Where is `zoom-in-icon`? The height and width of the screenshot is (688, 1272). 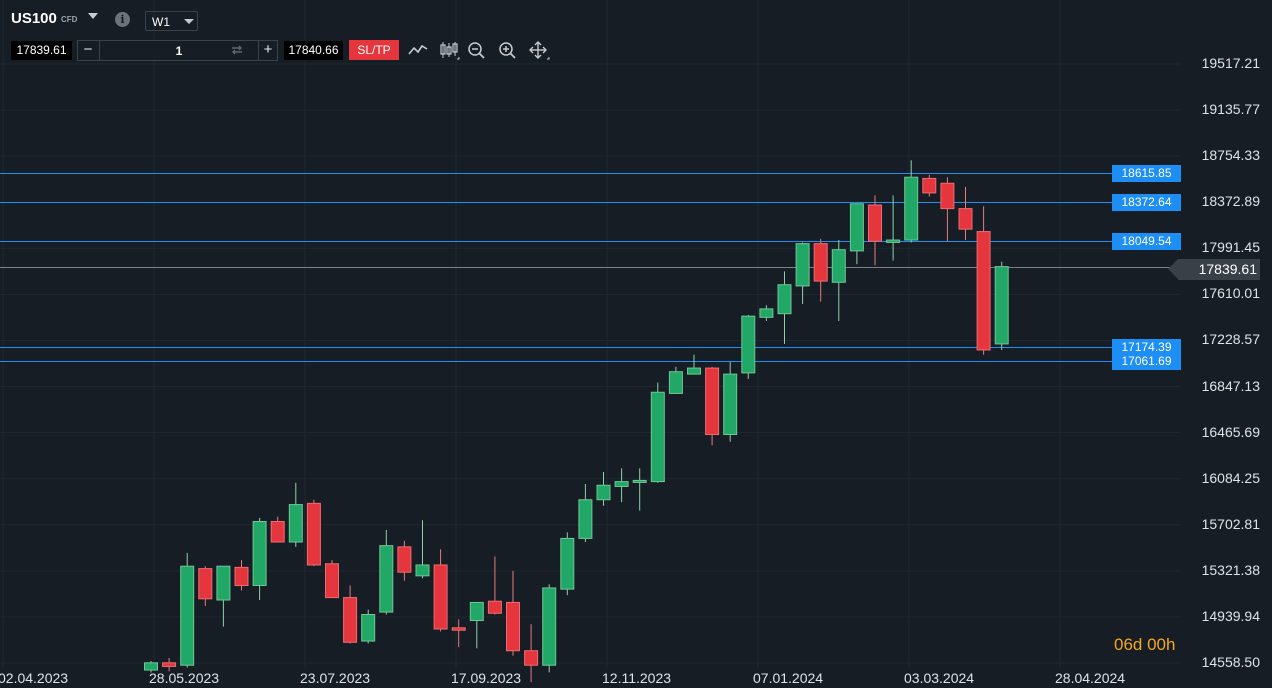 zoom-in-icon is located at coordinates (508, 50).